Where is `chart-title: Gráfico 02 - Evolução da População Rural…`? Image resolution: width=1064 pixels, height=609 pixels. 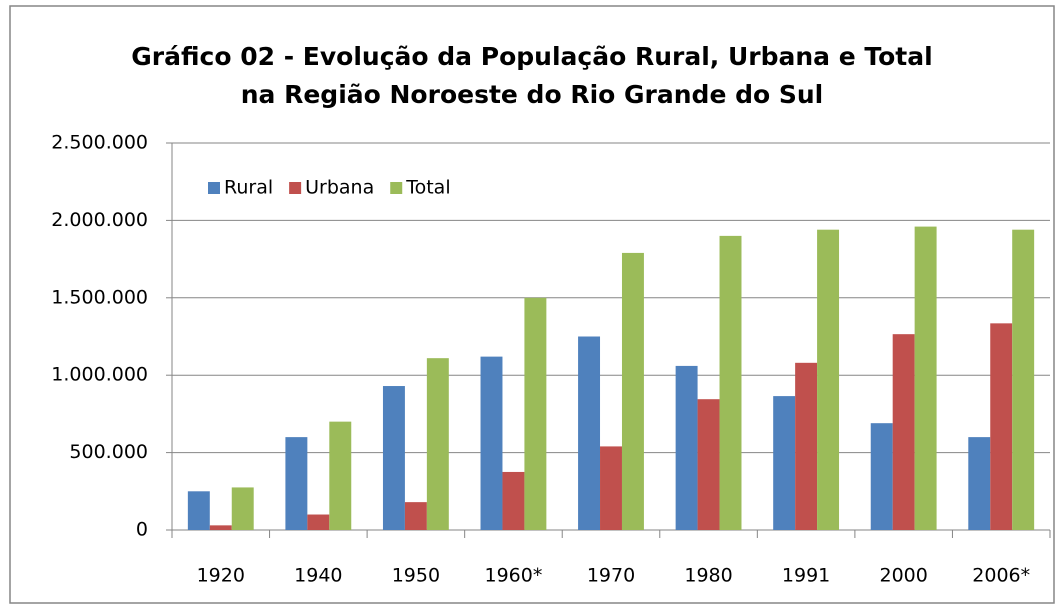
chart-title: Gráfico 02 - Evolução da População Rural… is located at coordinates (532, 75).